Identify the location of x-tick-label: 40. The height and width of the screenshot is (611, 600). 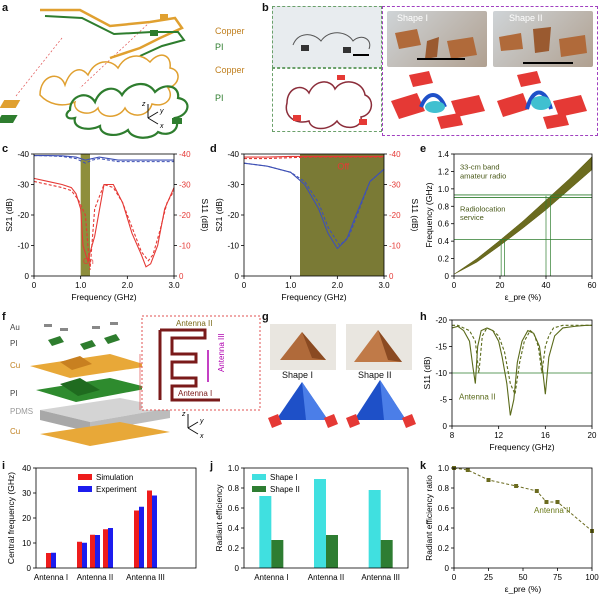
(546, 285).